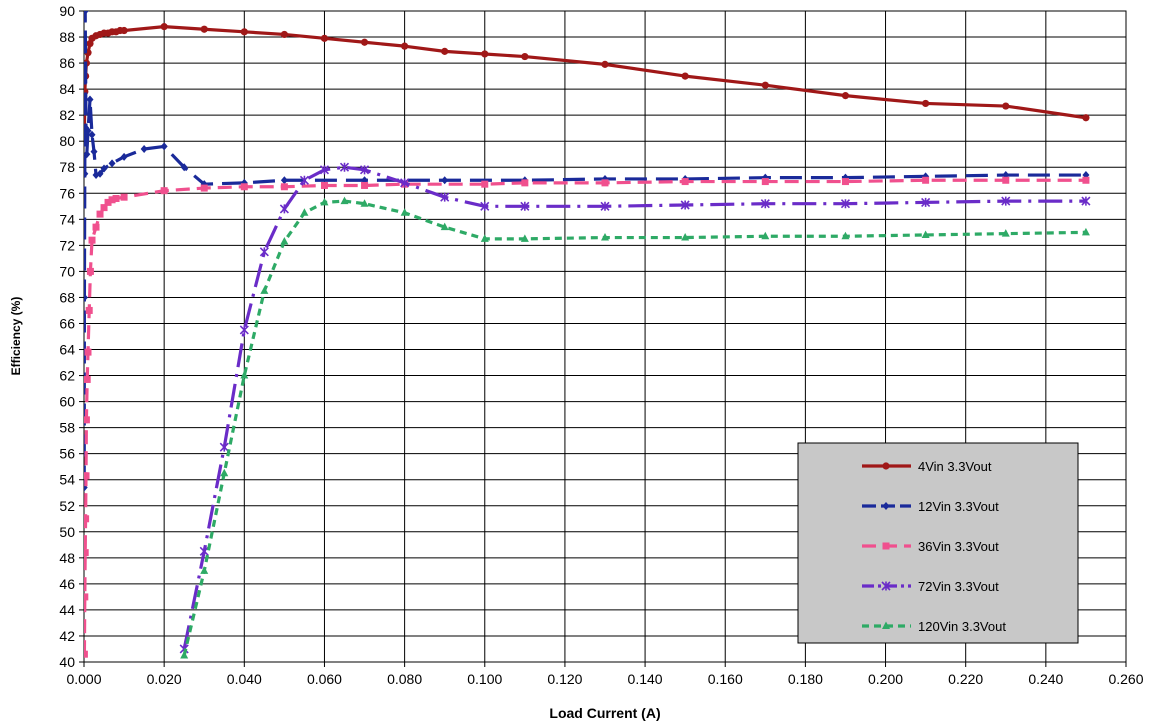  I want to click on legend-item: 36Vin 3.3Vout, so click(930, 546).